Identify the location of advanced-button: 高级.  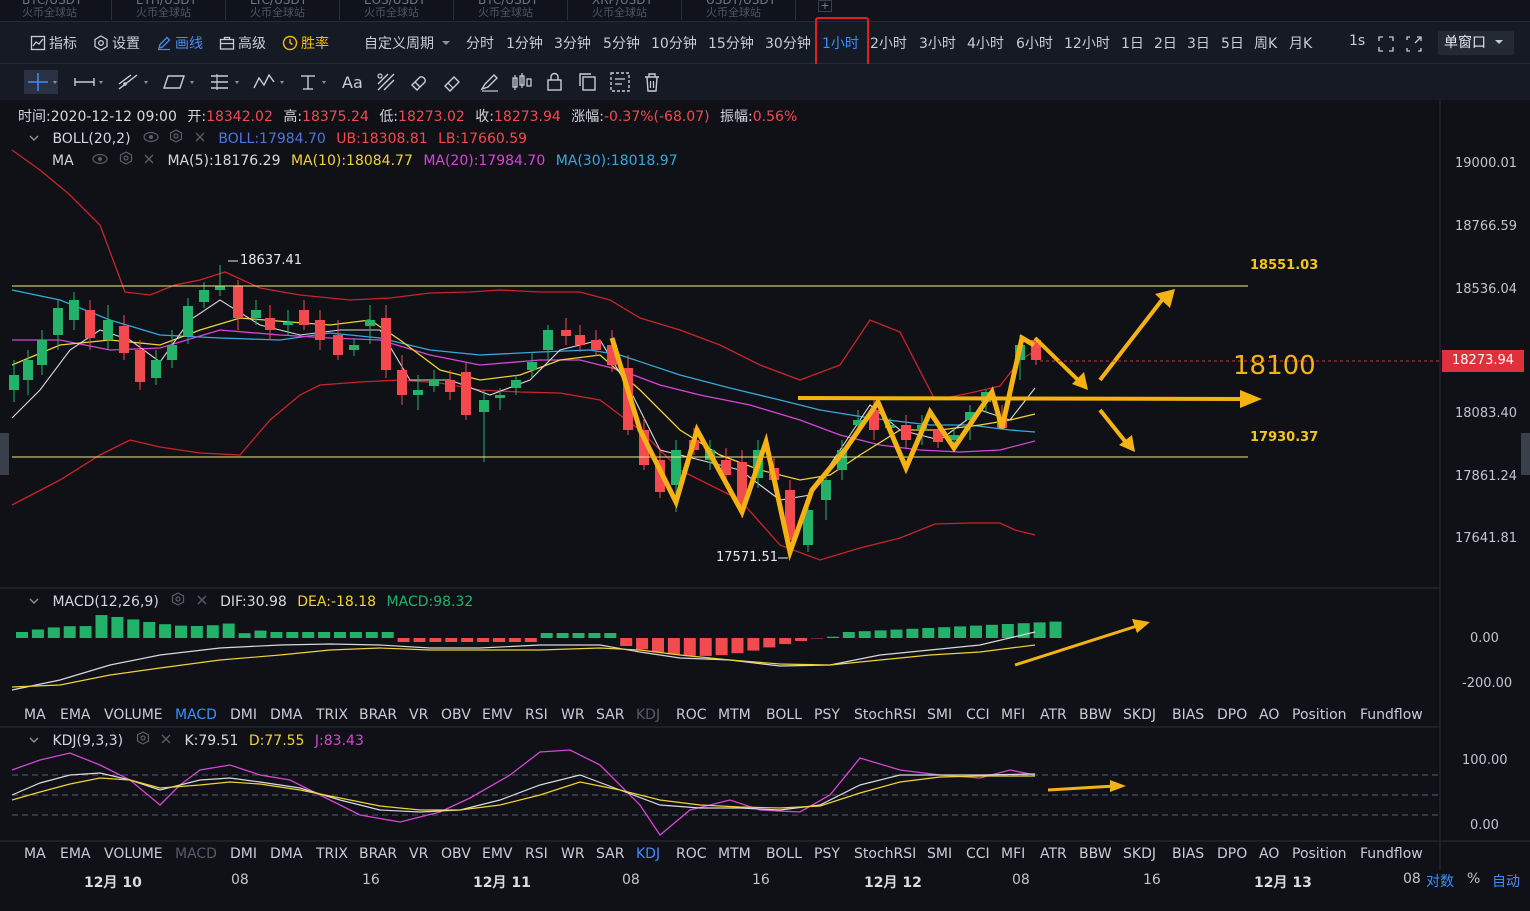
(242, 43).